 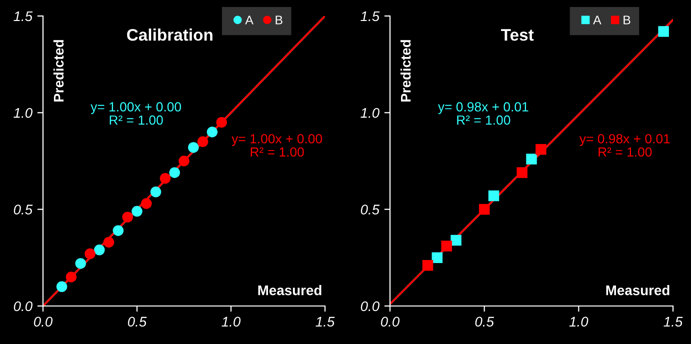 I want to click on text: Calibration, so click(x=169, y=34).